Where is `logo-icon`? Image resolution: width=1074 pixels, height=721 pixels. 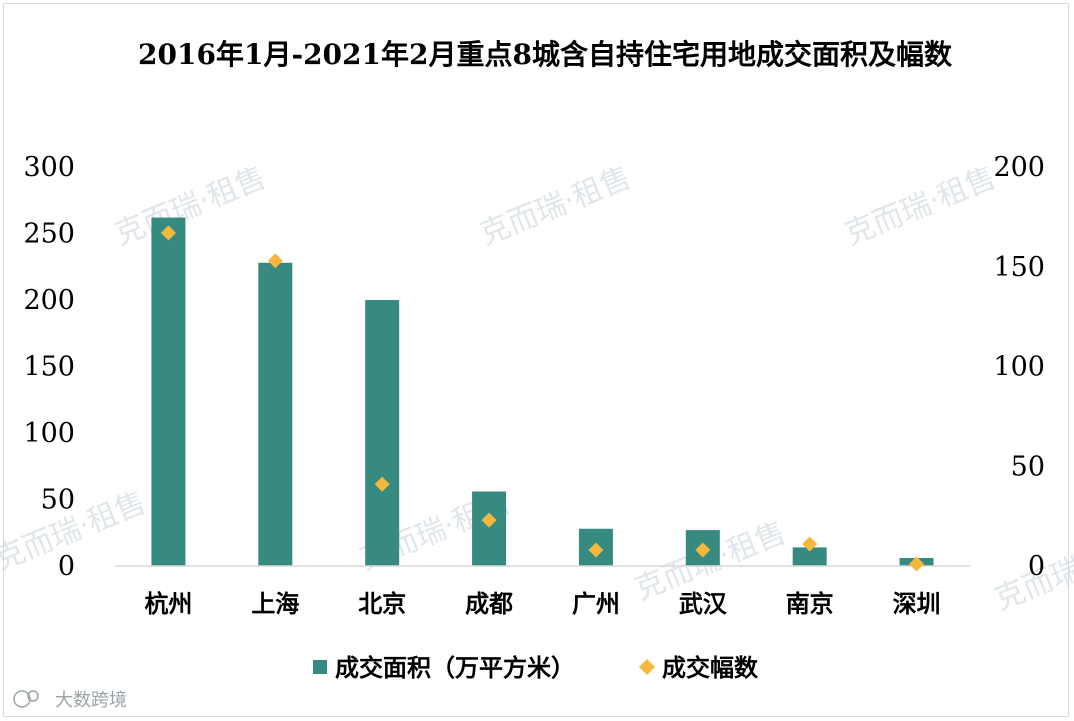 logo-icon is located at coordinates (22, 699).